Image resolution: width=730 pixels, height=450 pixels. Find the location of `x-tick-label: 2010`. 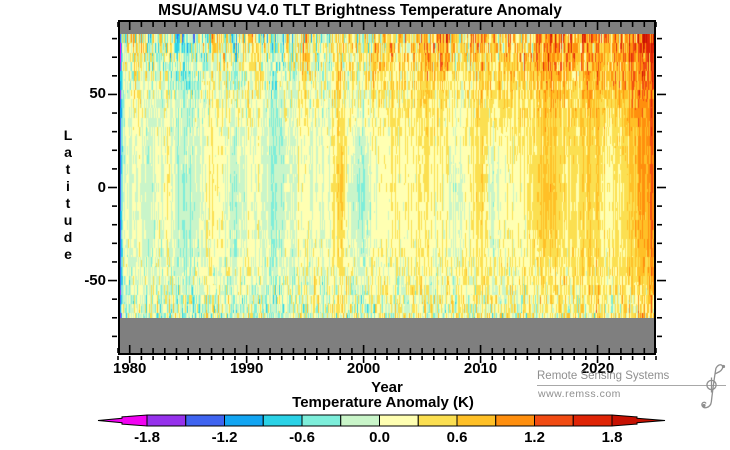

x-tick-label: 2010 is located at coordinates (480, 368).